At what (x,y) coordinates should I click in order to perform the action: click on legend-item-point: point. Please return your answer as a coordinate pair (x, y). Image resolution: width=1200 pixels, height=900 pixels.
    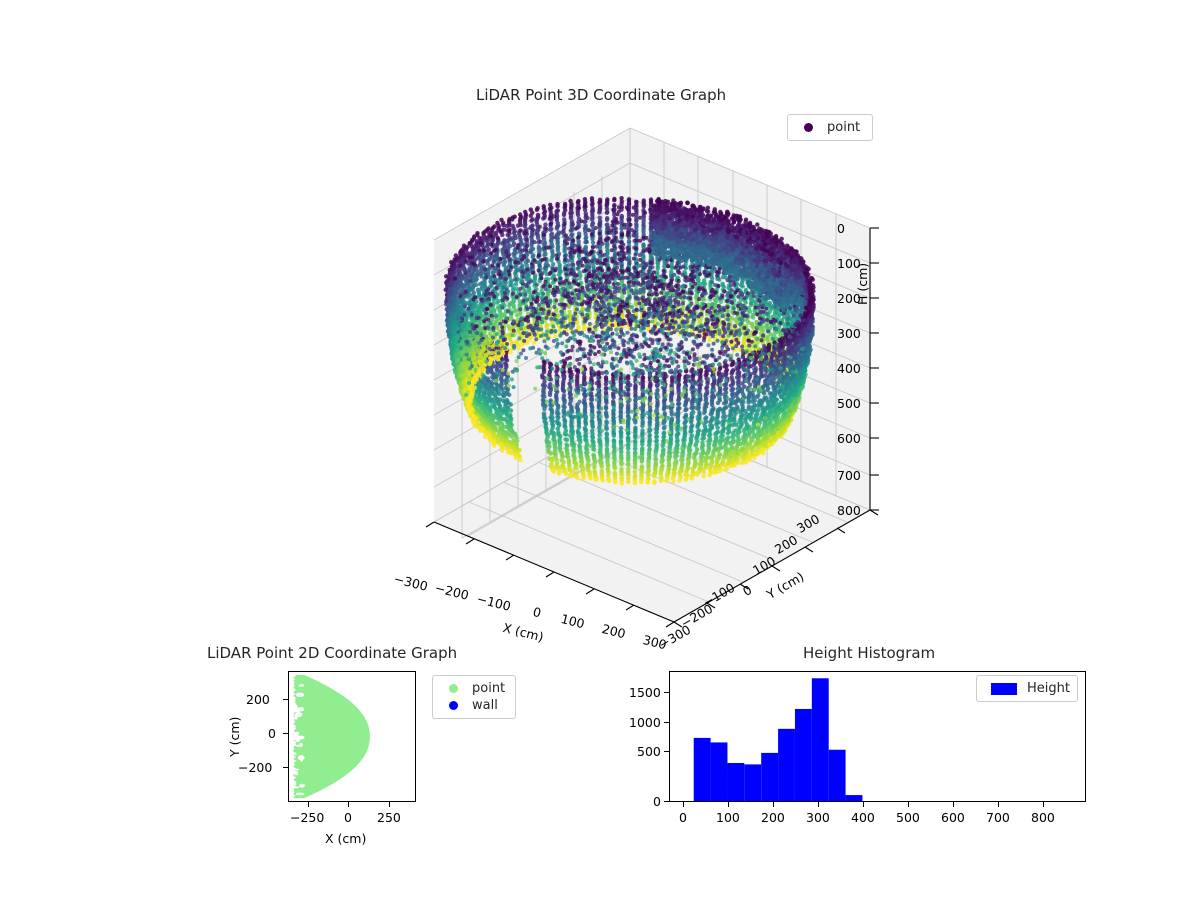
    Looking at the image, I should click on (830, 127).